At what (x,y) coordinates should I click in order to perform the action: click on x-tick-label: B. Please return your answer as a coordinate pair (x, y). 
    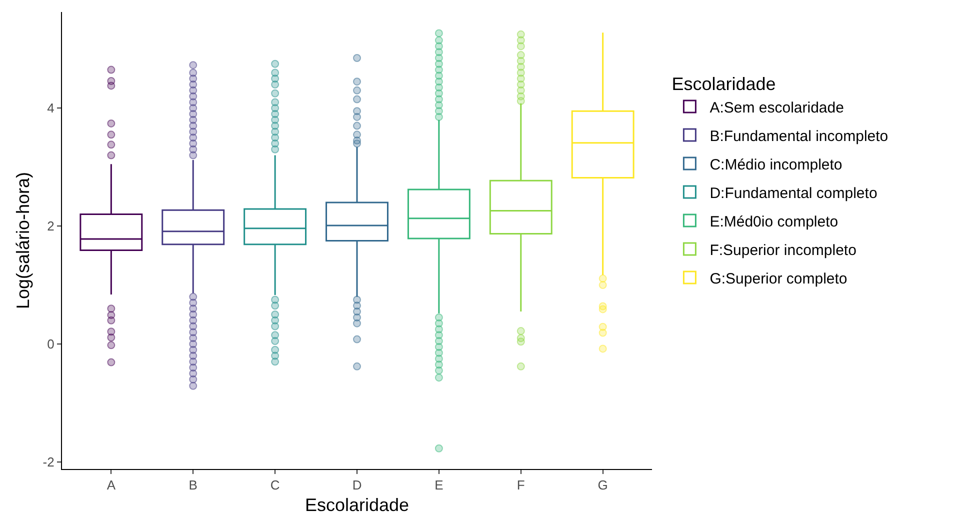
    Looking at the image, I should click on (193, 485).